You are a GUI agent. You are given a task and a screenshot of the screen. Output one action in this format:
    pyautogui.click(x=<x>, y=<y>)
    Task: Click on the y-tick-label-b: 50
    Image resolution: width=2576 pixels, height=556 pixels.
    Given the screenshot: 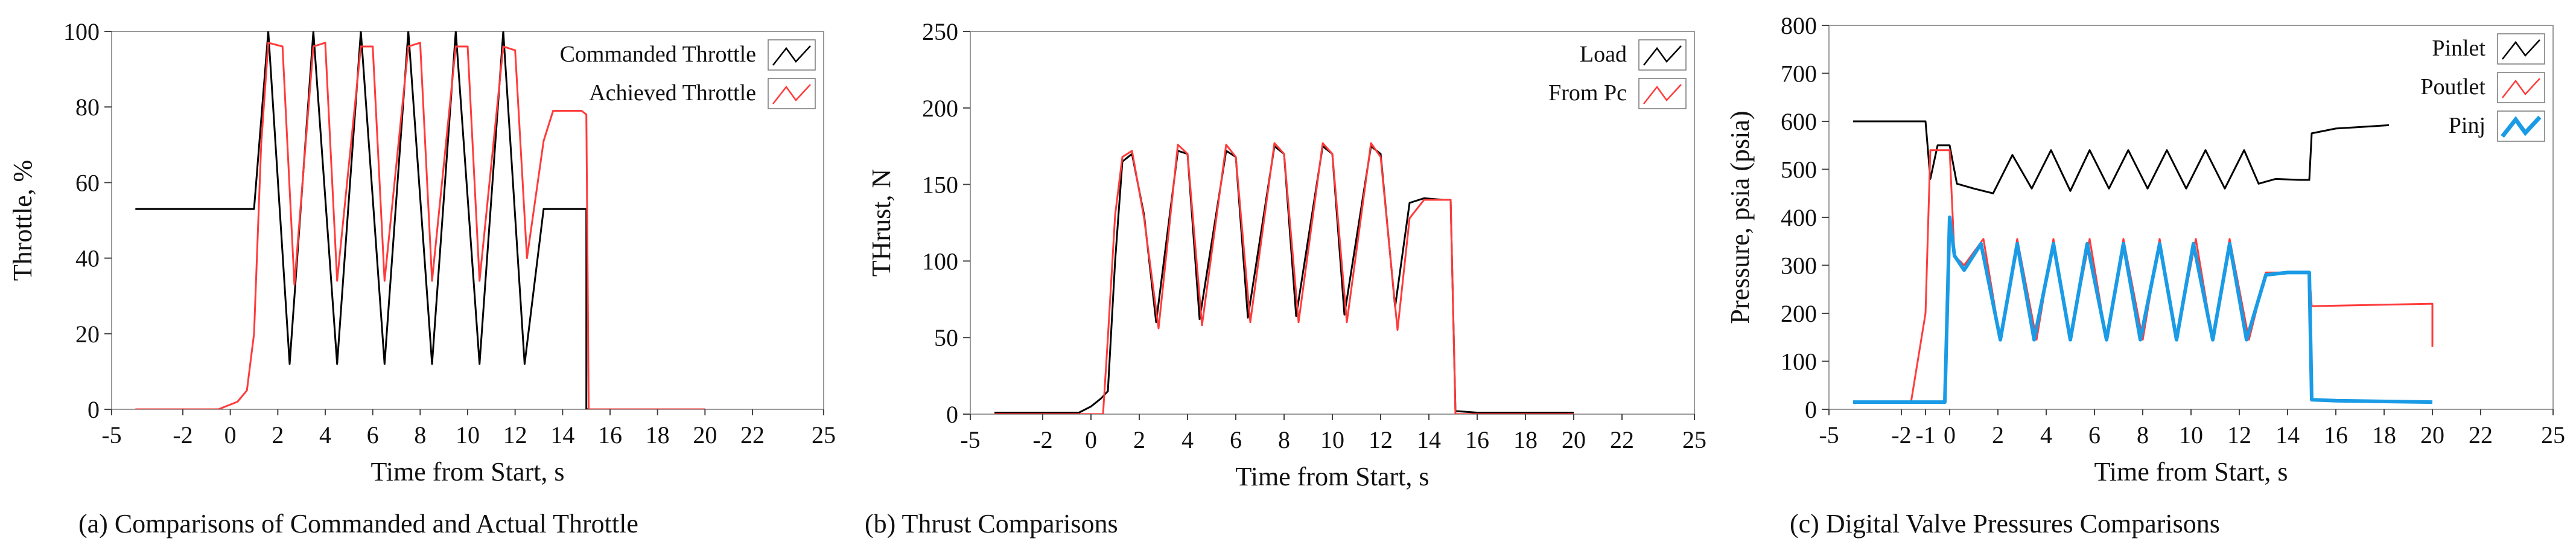 What is the action you would take?
    pyautogui.click(x=946, y=337)
    